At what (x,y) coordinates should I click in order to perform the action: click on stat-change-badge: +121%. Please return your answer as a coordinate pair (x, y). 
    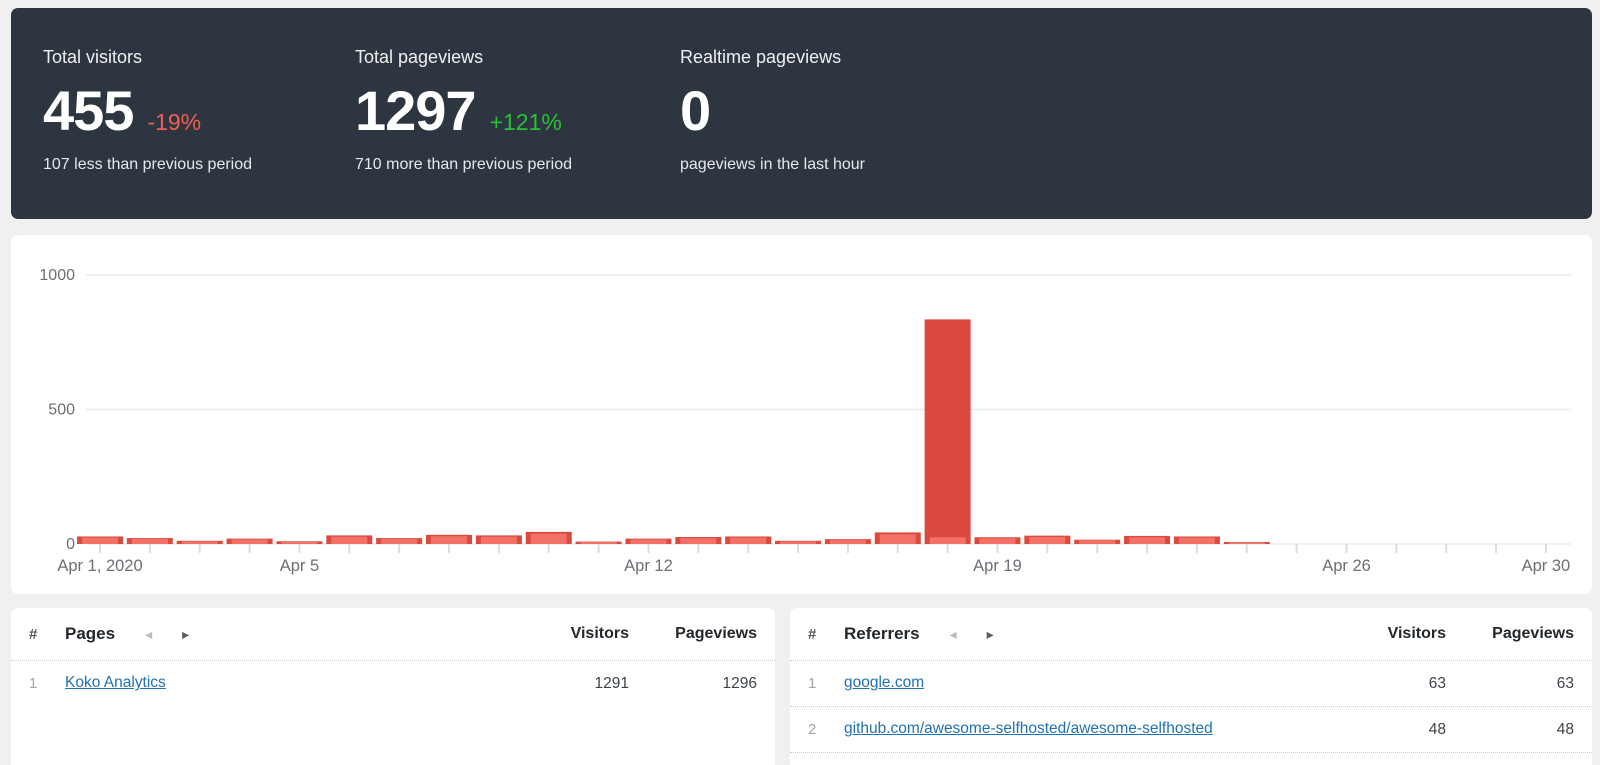
    Looking at the image, I should click on (525, 122).